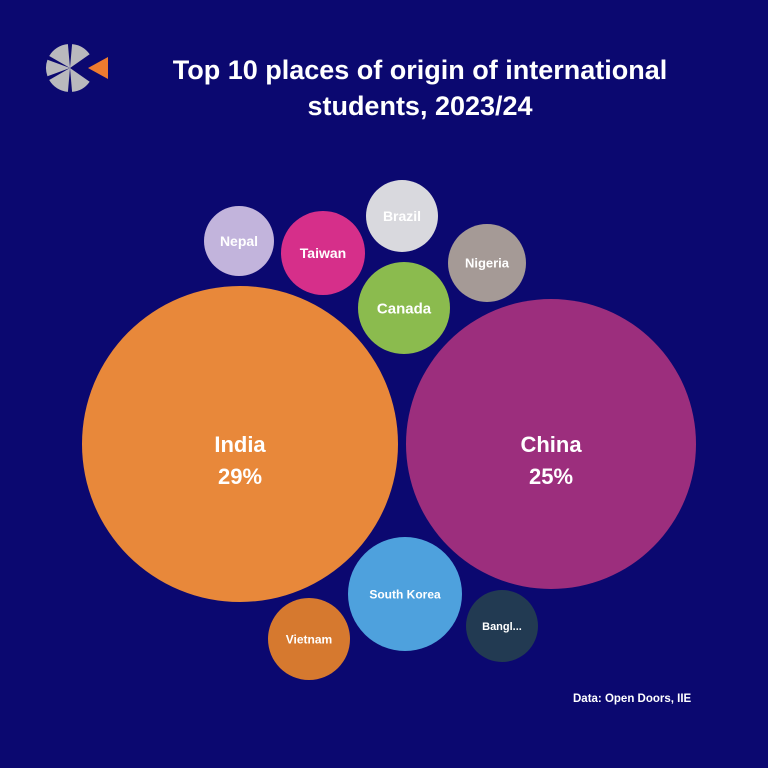 The width and height of the screenshot is (768, 768). I want to click on bubble-taiwan: Taiwan, so click(323, 253).